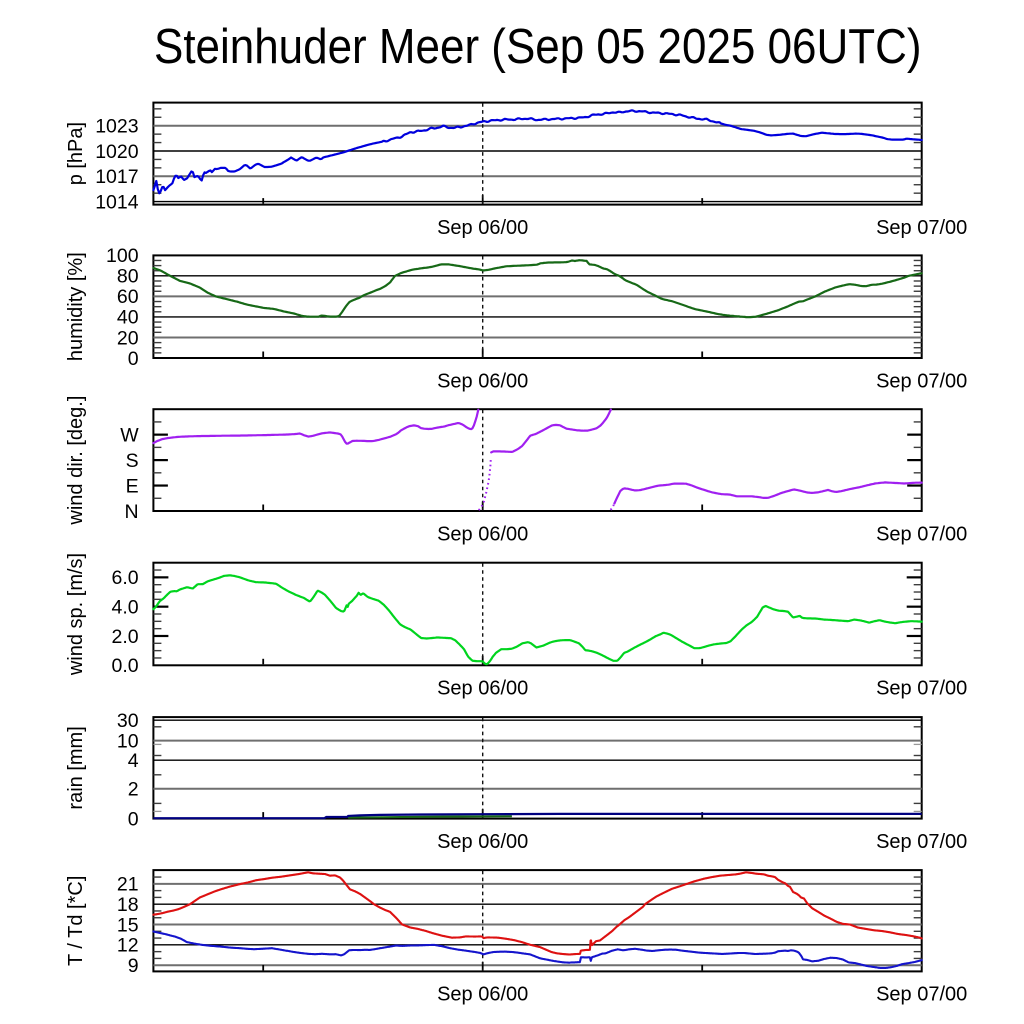 This screenshot has width=1024, height=1024. Describe the element at coordinates (129, 435) in the screenshot. I see `svg-text: W` at that location.